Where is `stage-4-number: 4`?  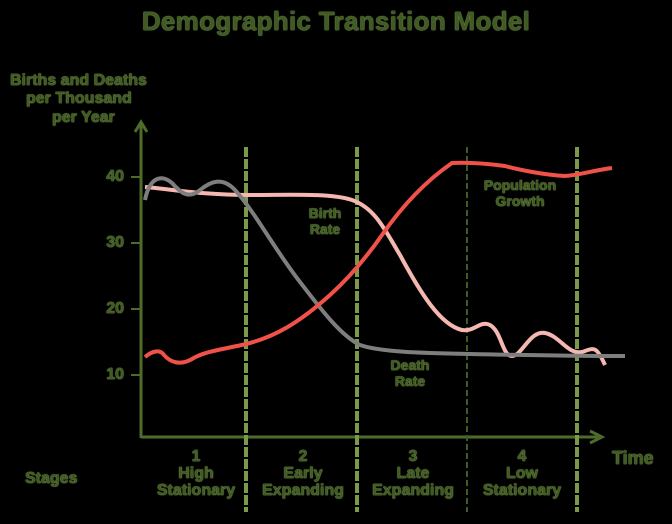 stage-4-number: 4 is located at coordinates (522, 456).